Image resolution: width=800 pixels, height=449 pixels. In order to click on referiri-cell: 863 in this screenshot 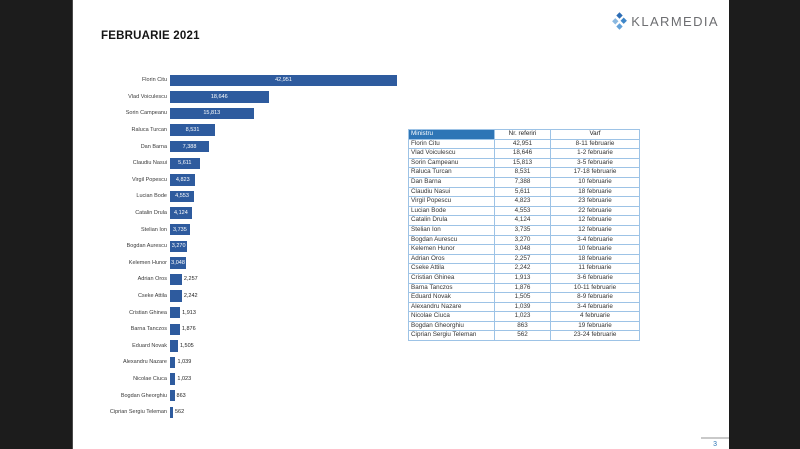, I will do `click(522, 326)`.